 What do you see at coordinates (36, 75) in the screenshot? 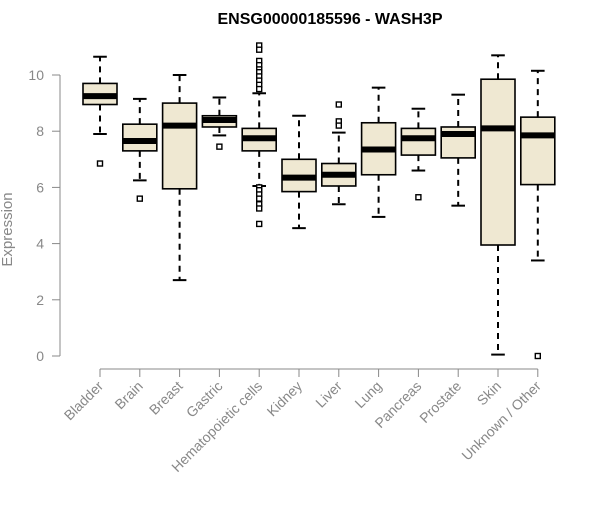
I see `y-tick-label: 10` at bounding box center [36, 75].